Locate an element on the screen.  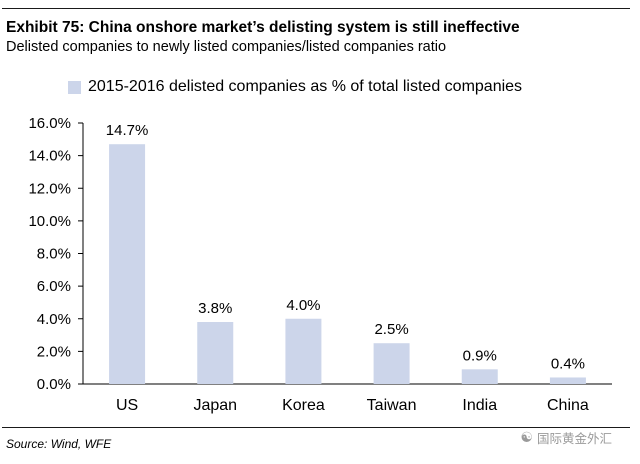
wechat-icon: ☯ is located at coordinates (526, 437).